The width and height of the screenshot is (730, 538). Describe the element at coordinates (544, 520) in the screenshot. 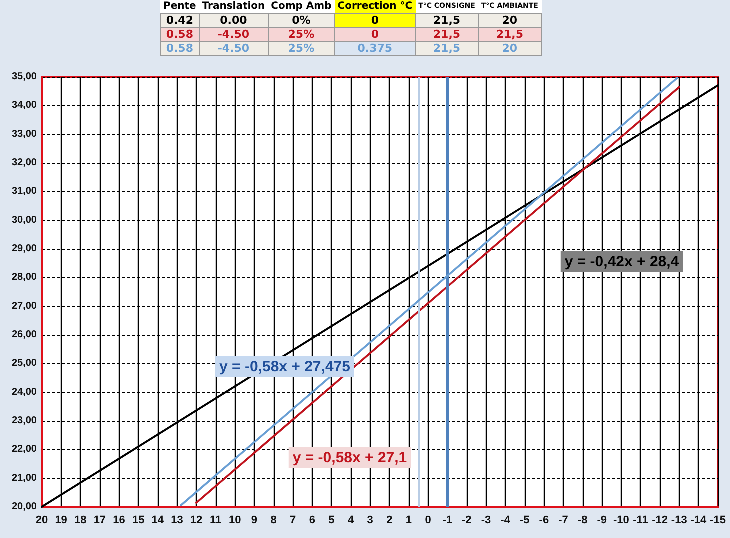

I see `x-tick-label: -6` at that location.